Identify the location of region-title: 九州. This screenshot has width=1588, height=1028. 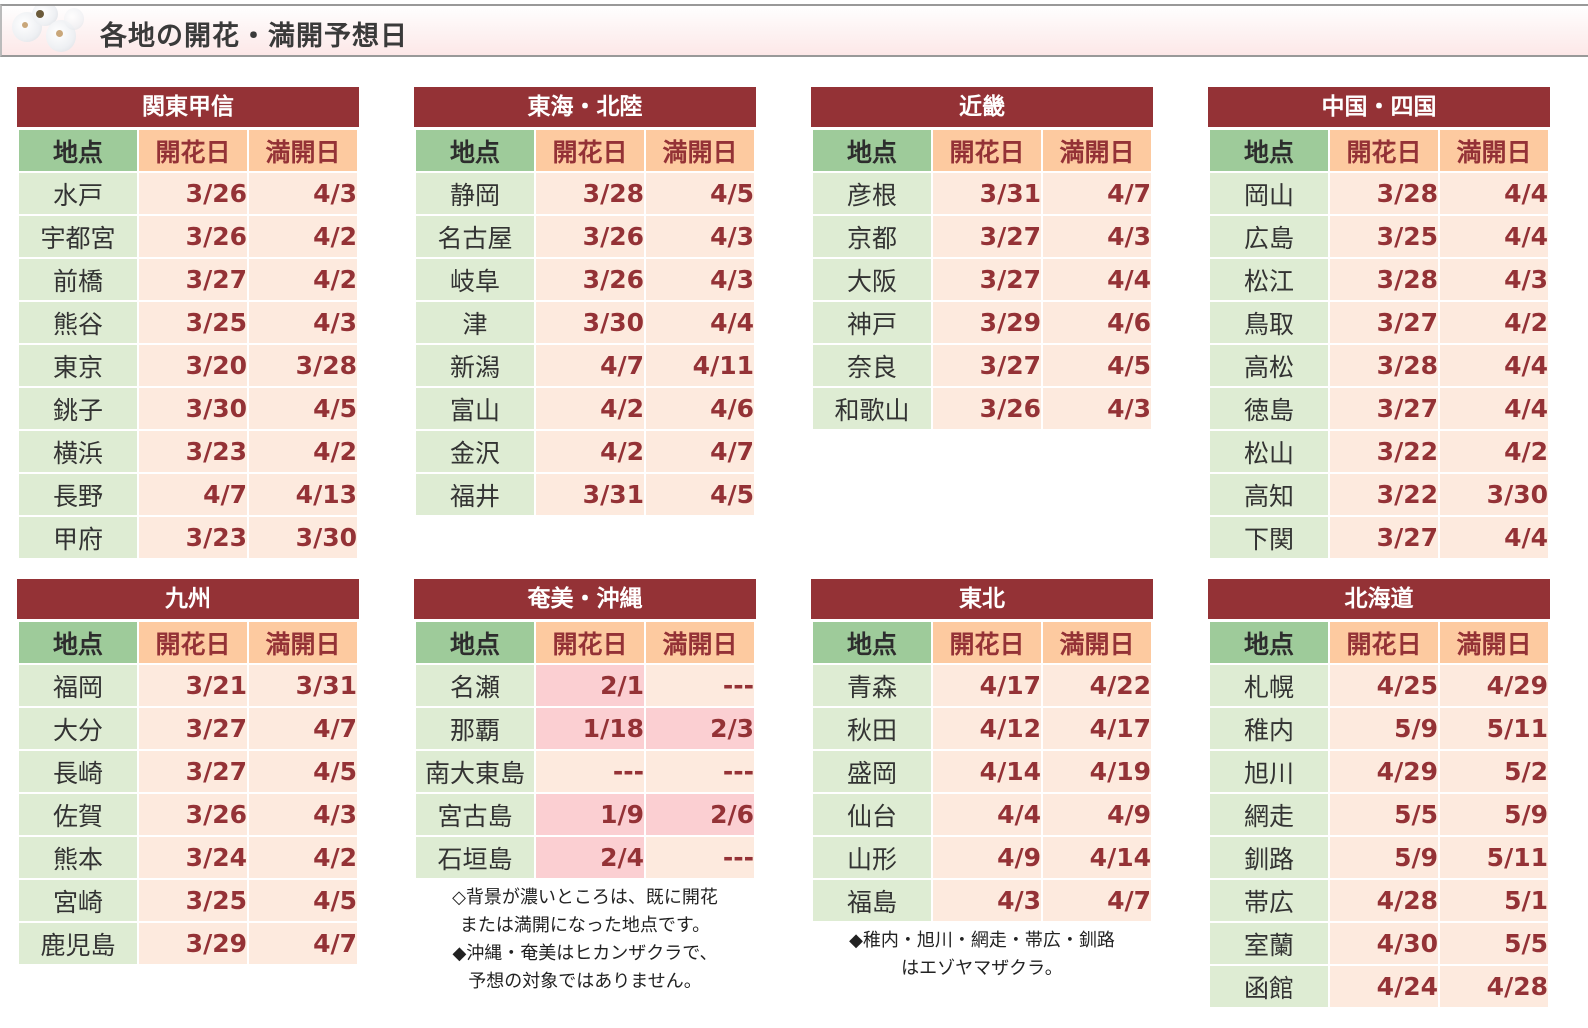
(188, 599).